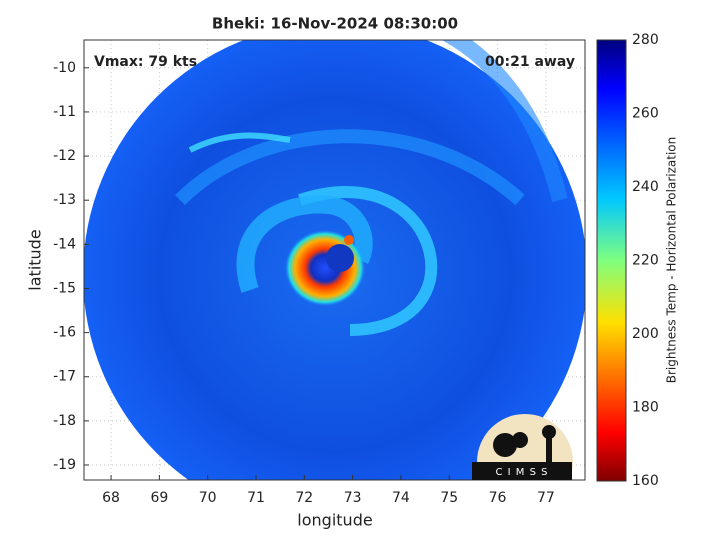 The width and height of the screenshot is (720, 540). I want to click on colorbar-tick-label: 220, so click(645, 261).